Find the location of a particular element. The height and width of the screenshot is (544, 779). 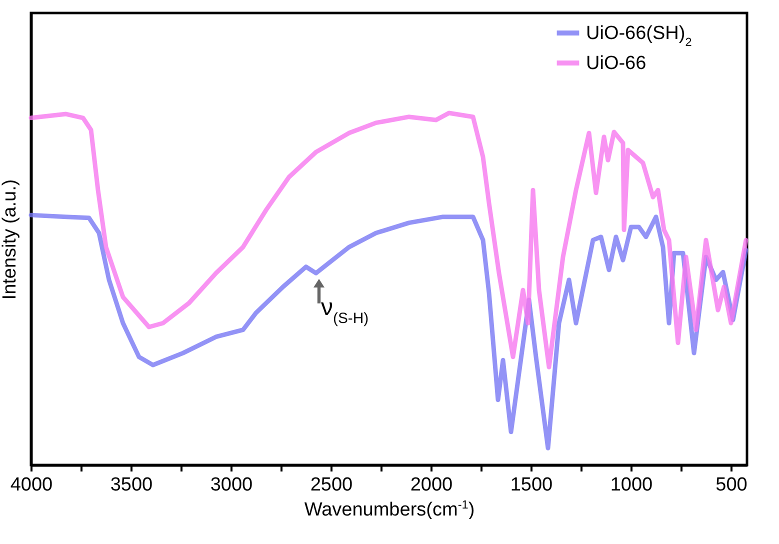

legend-label: UiO-66 is located at coordinates (616, 63).